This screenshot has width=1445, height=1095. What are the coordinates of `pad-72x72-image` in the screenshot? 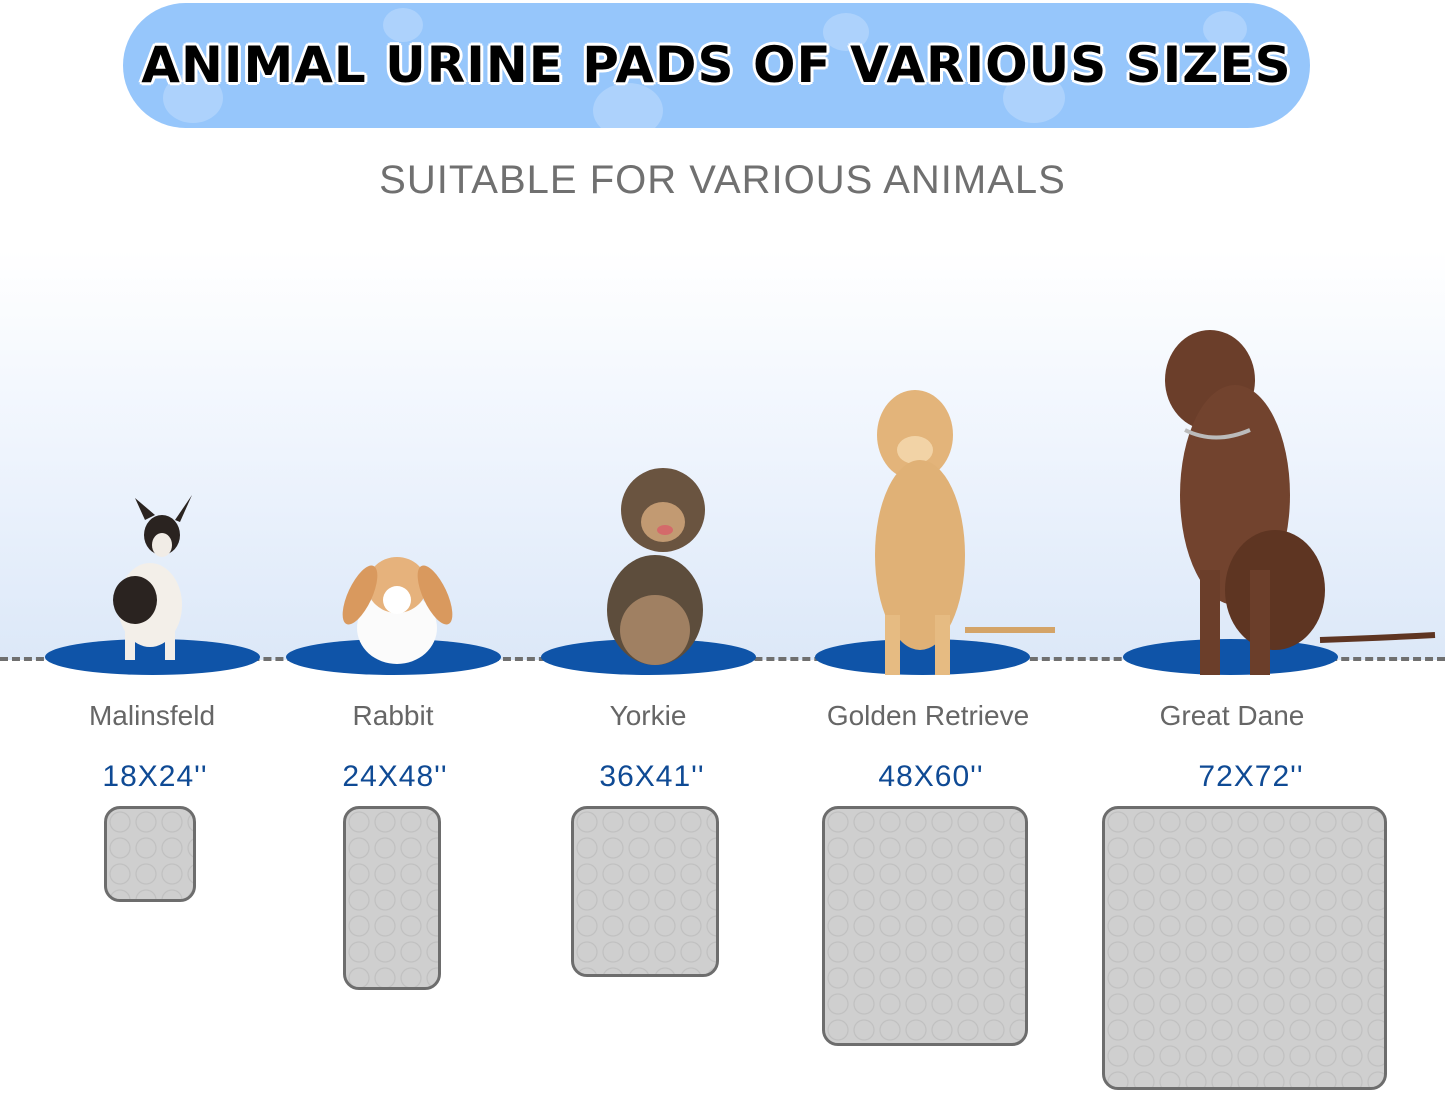 It's located at (1244, 948).